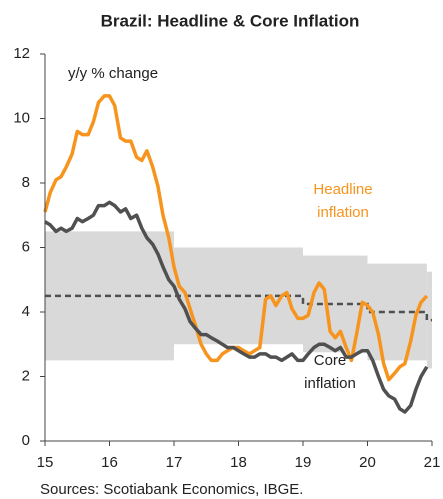  What do you see at coordinates (342, 189) in the screenshot?
I see `annotation: Headline` at bounding box center [342, 189].